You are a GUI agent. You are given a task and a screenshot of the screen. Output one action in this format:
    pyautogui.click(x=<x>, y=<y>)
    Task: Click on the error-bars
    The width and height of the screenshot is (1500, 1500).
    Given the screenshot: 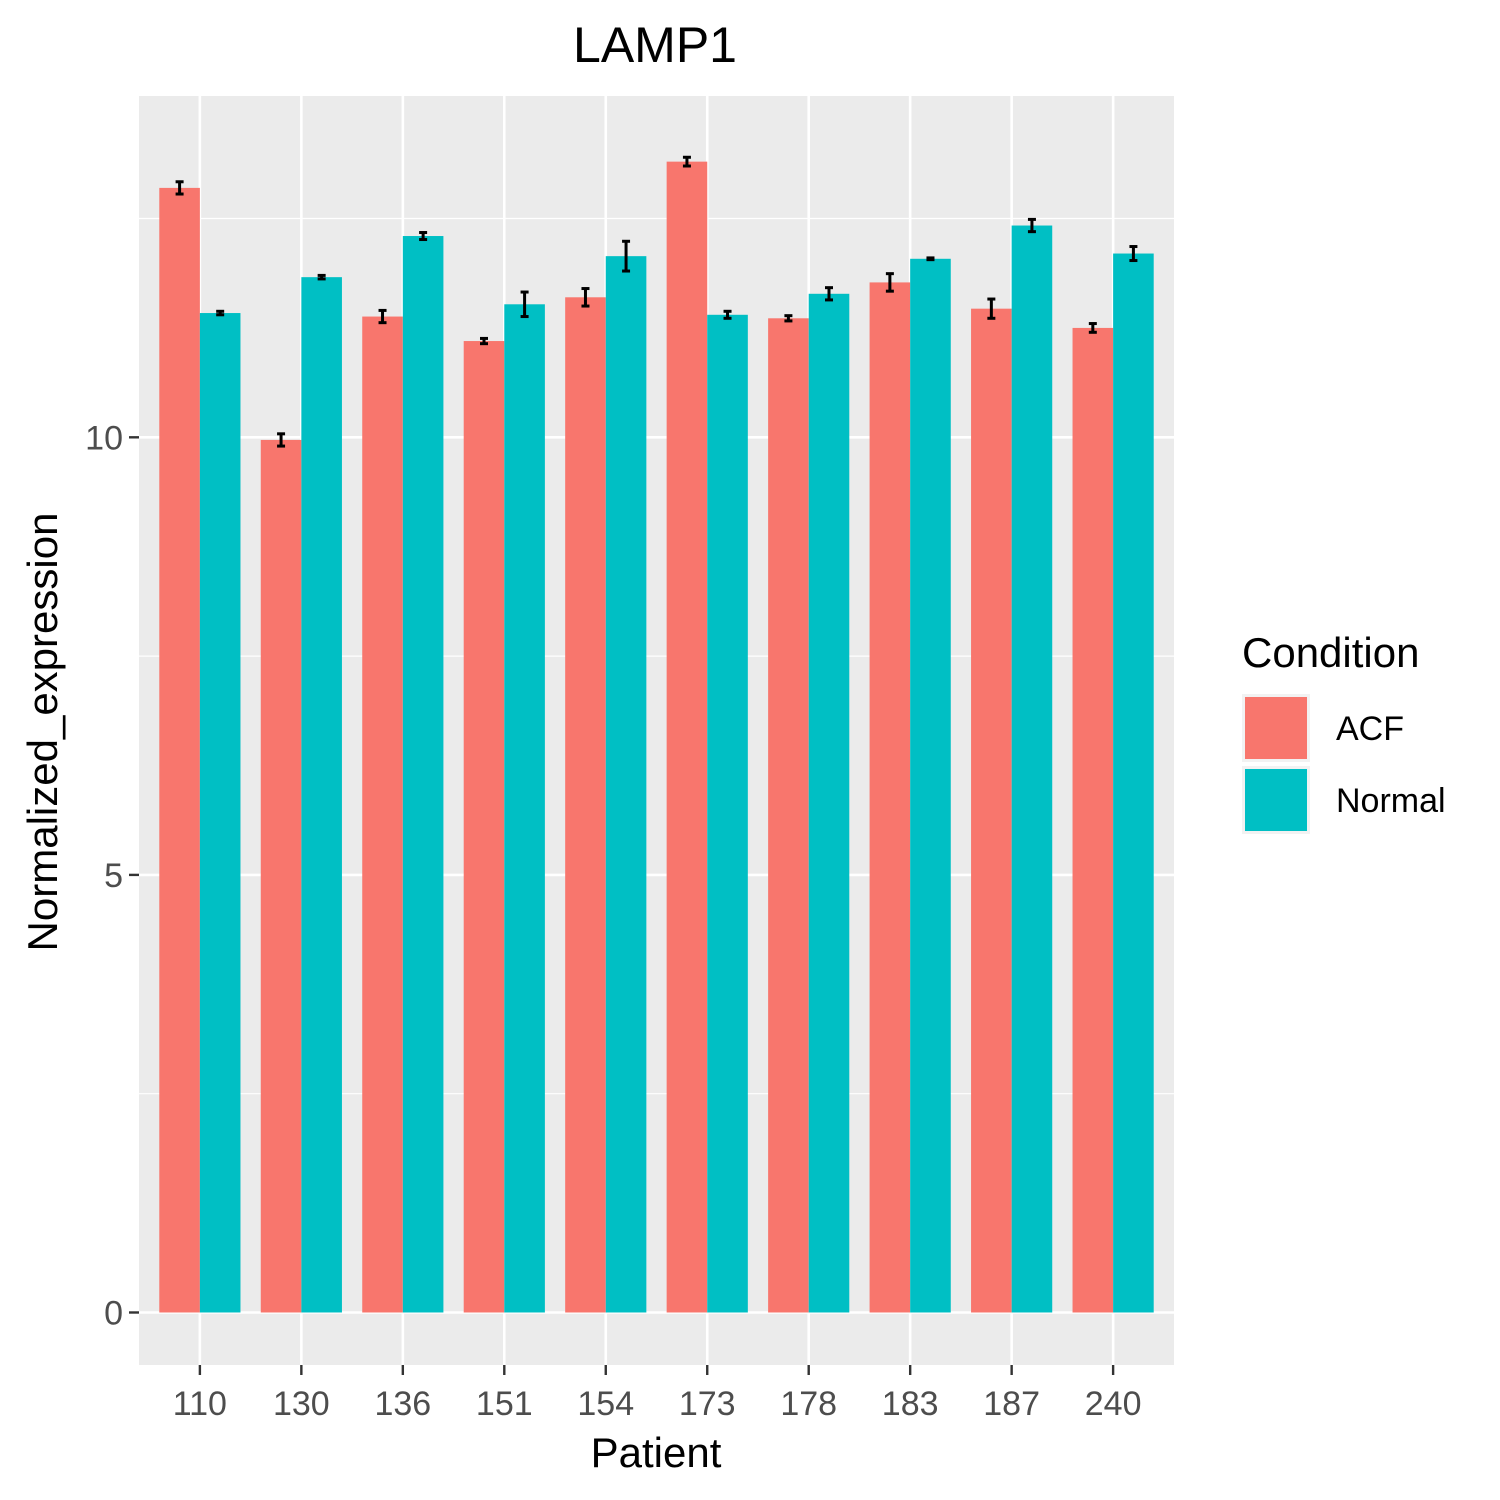 What is the action you would take?
    pyautogui.click(x=656, y=301)
    